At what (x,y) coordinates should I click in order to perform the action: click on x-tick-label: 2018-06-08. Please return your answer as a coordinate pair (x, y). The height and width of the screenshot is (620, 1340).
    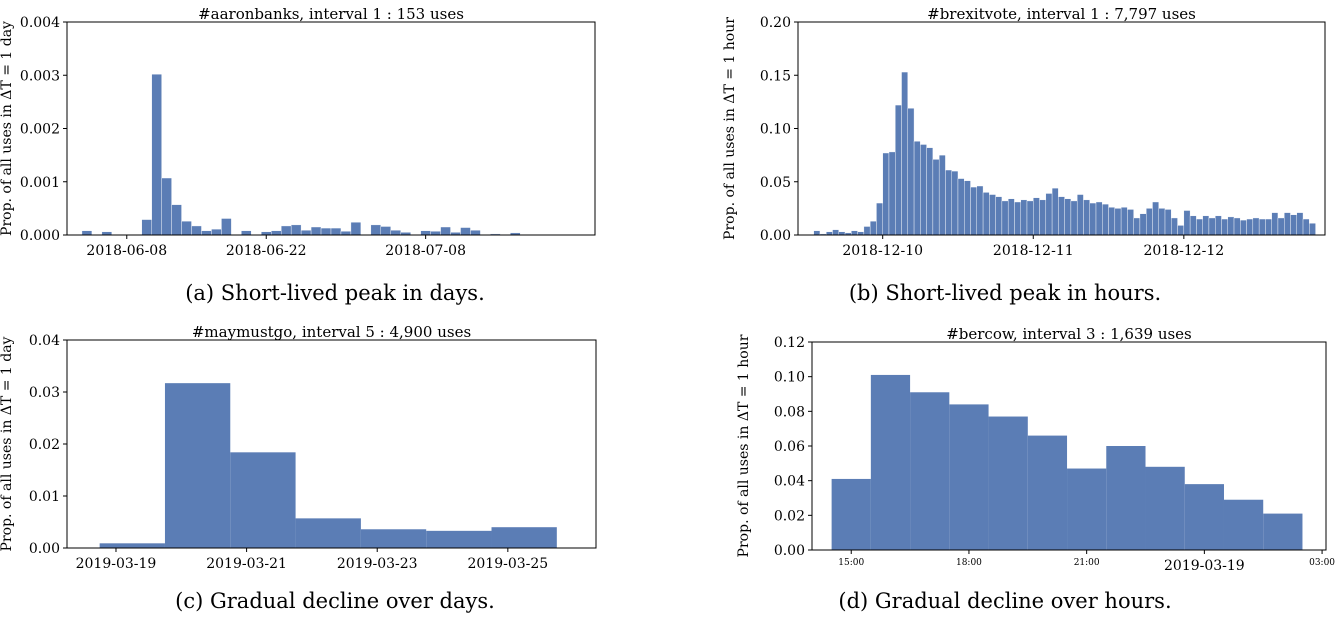
    Looking at the image, I should click on (126, 251).